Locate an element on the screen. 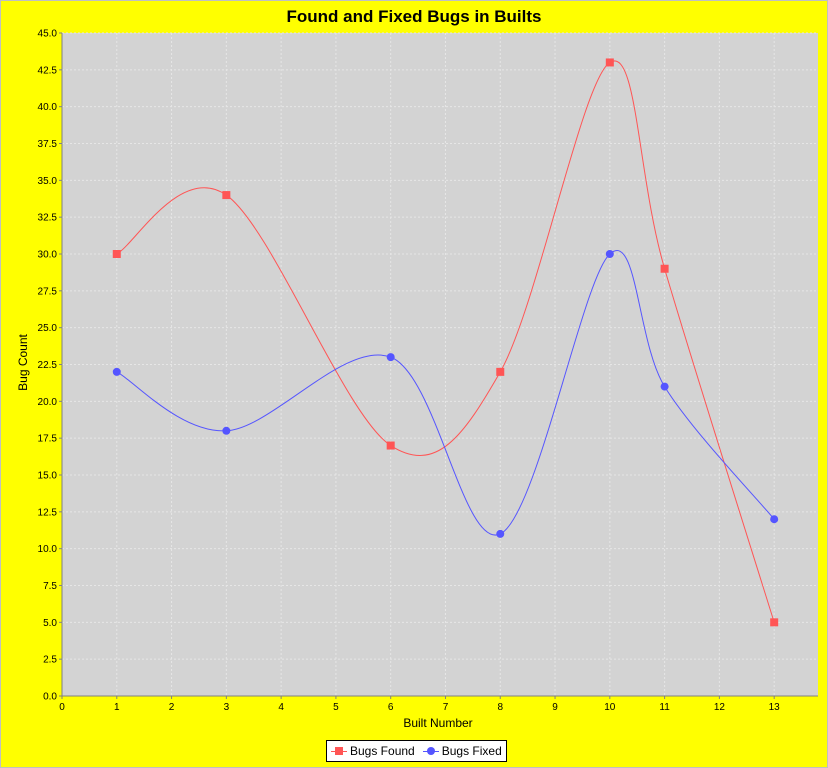 The height and width of the screenshot is (768, 828). x-tick-label: 7 is located at coordinates (446, 707).